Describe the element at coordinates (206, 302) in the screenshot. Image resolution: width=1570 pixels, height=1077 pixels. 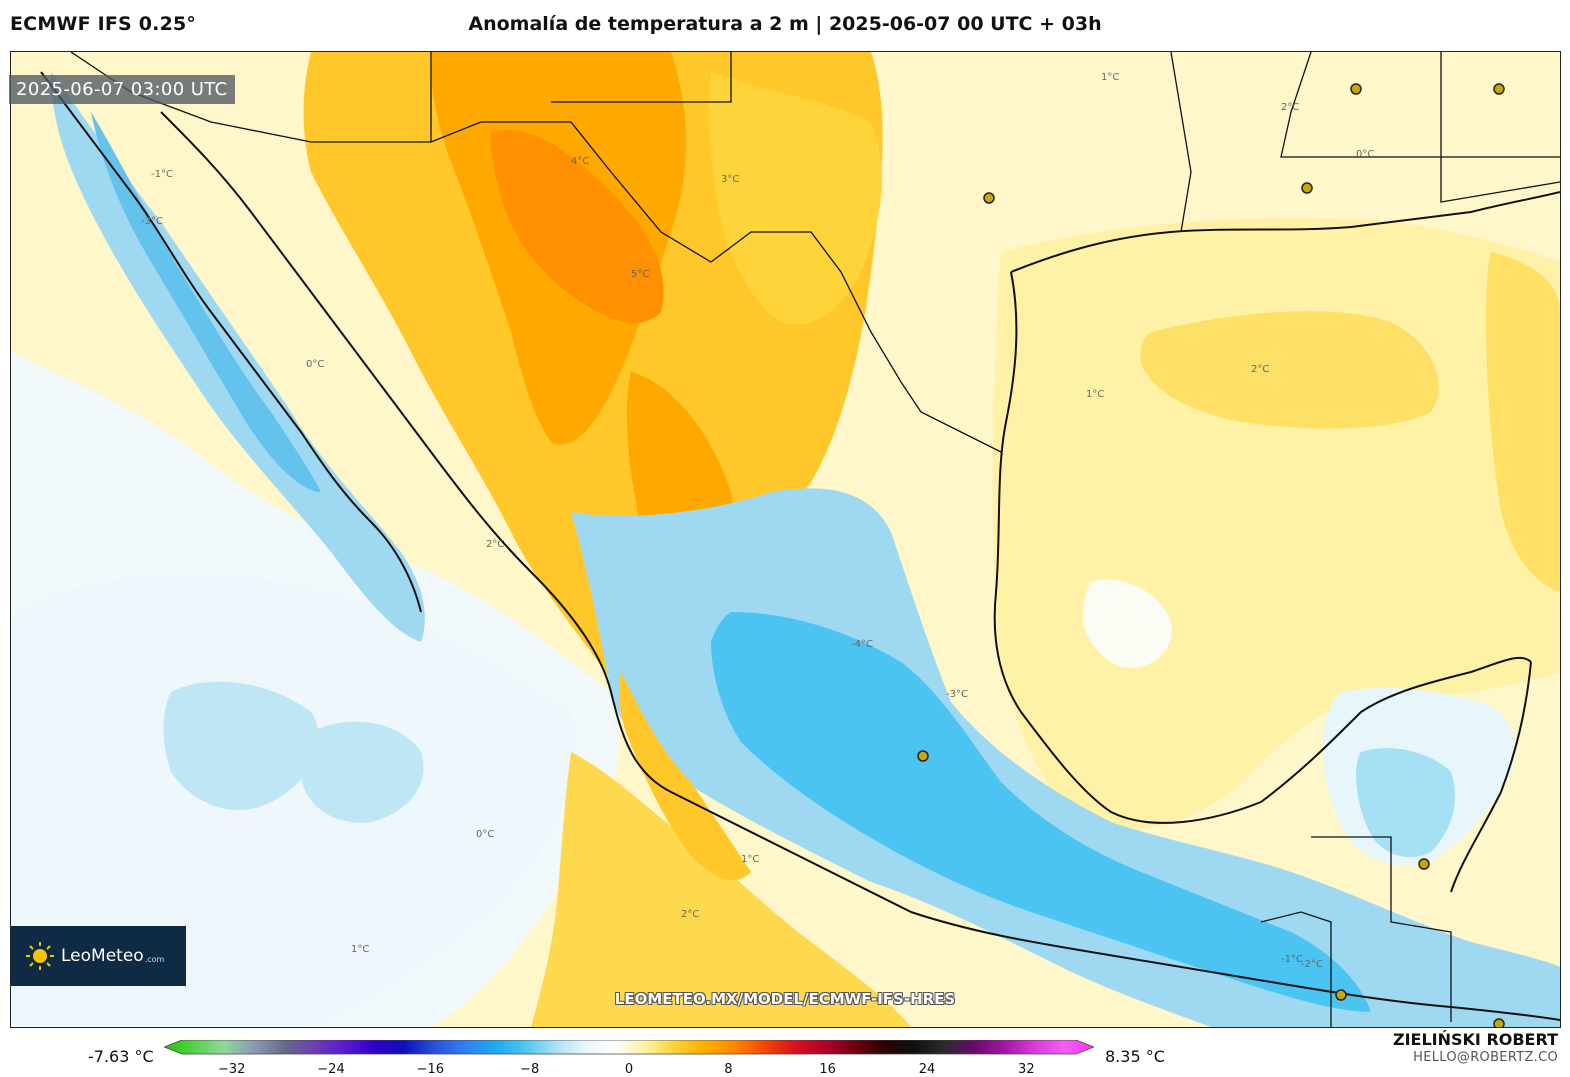
I see `baja-cool-core` at that location.